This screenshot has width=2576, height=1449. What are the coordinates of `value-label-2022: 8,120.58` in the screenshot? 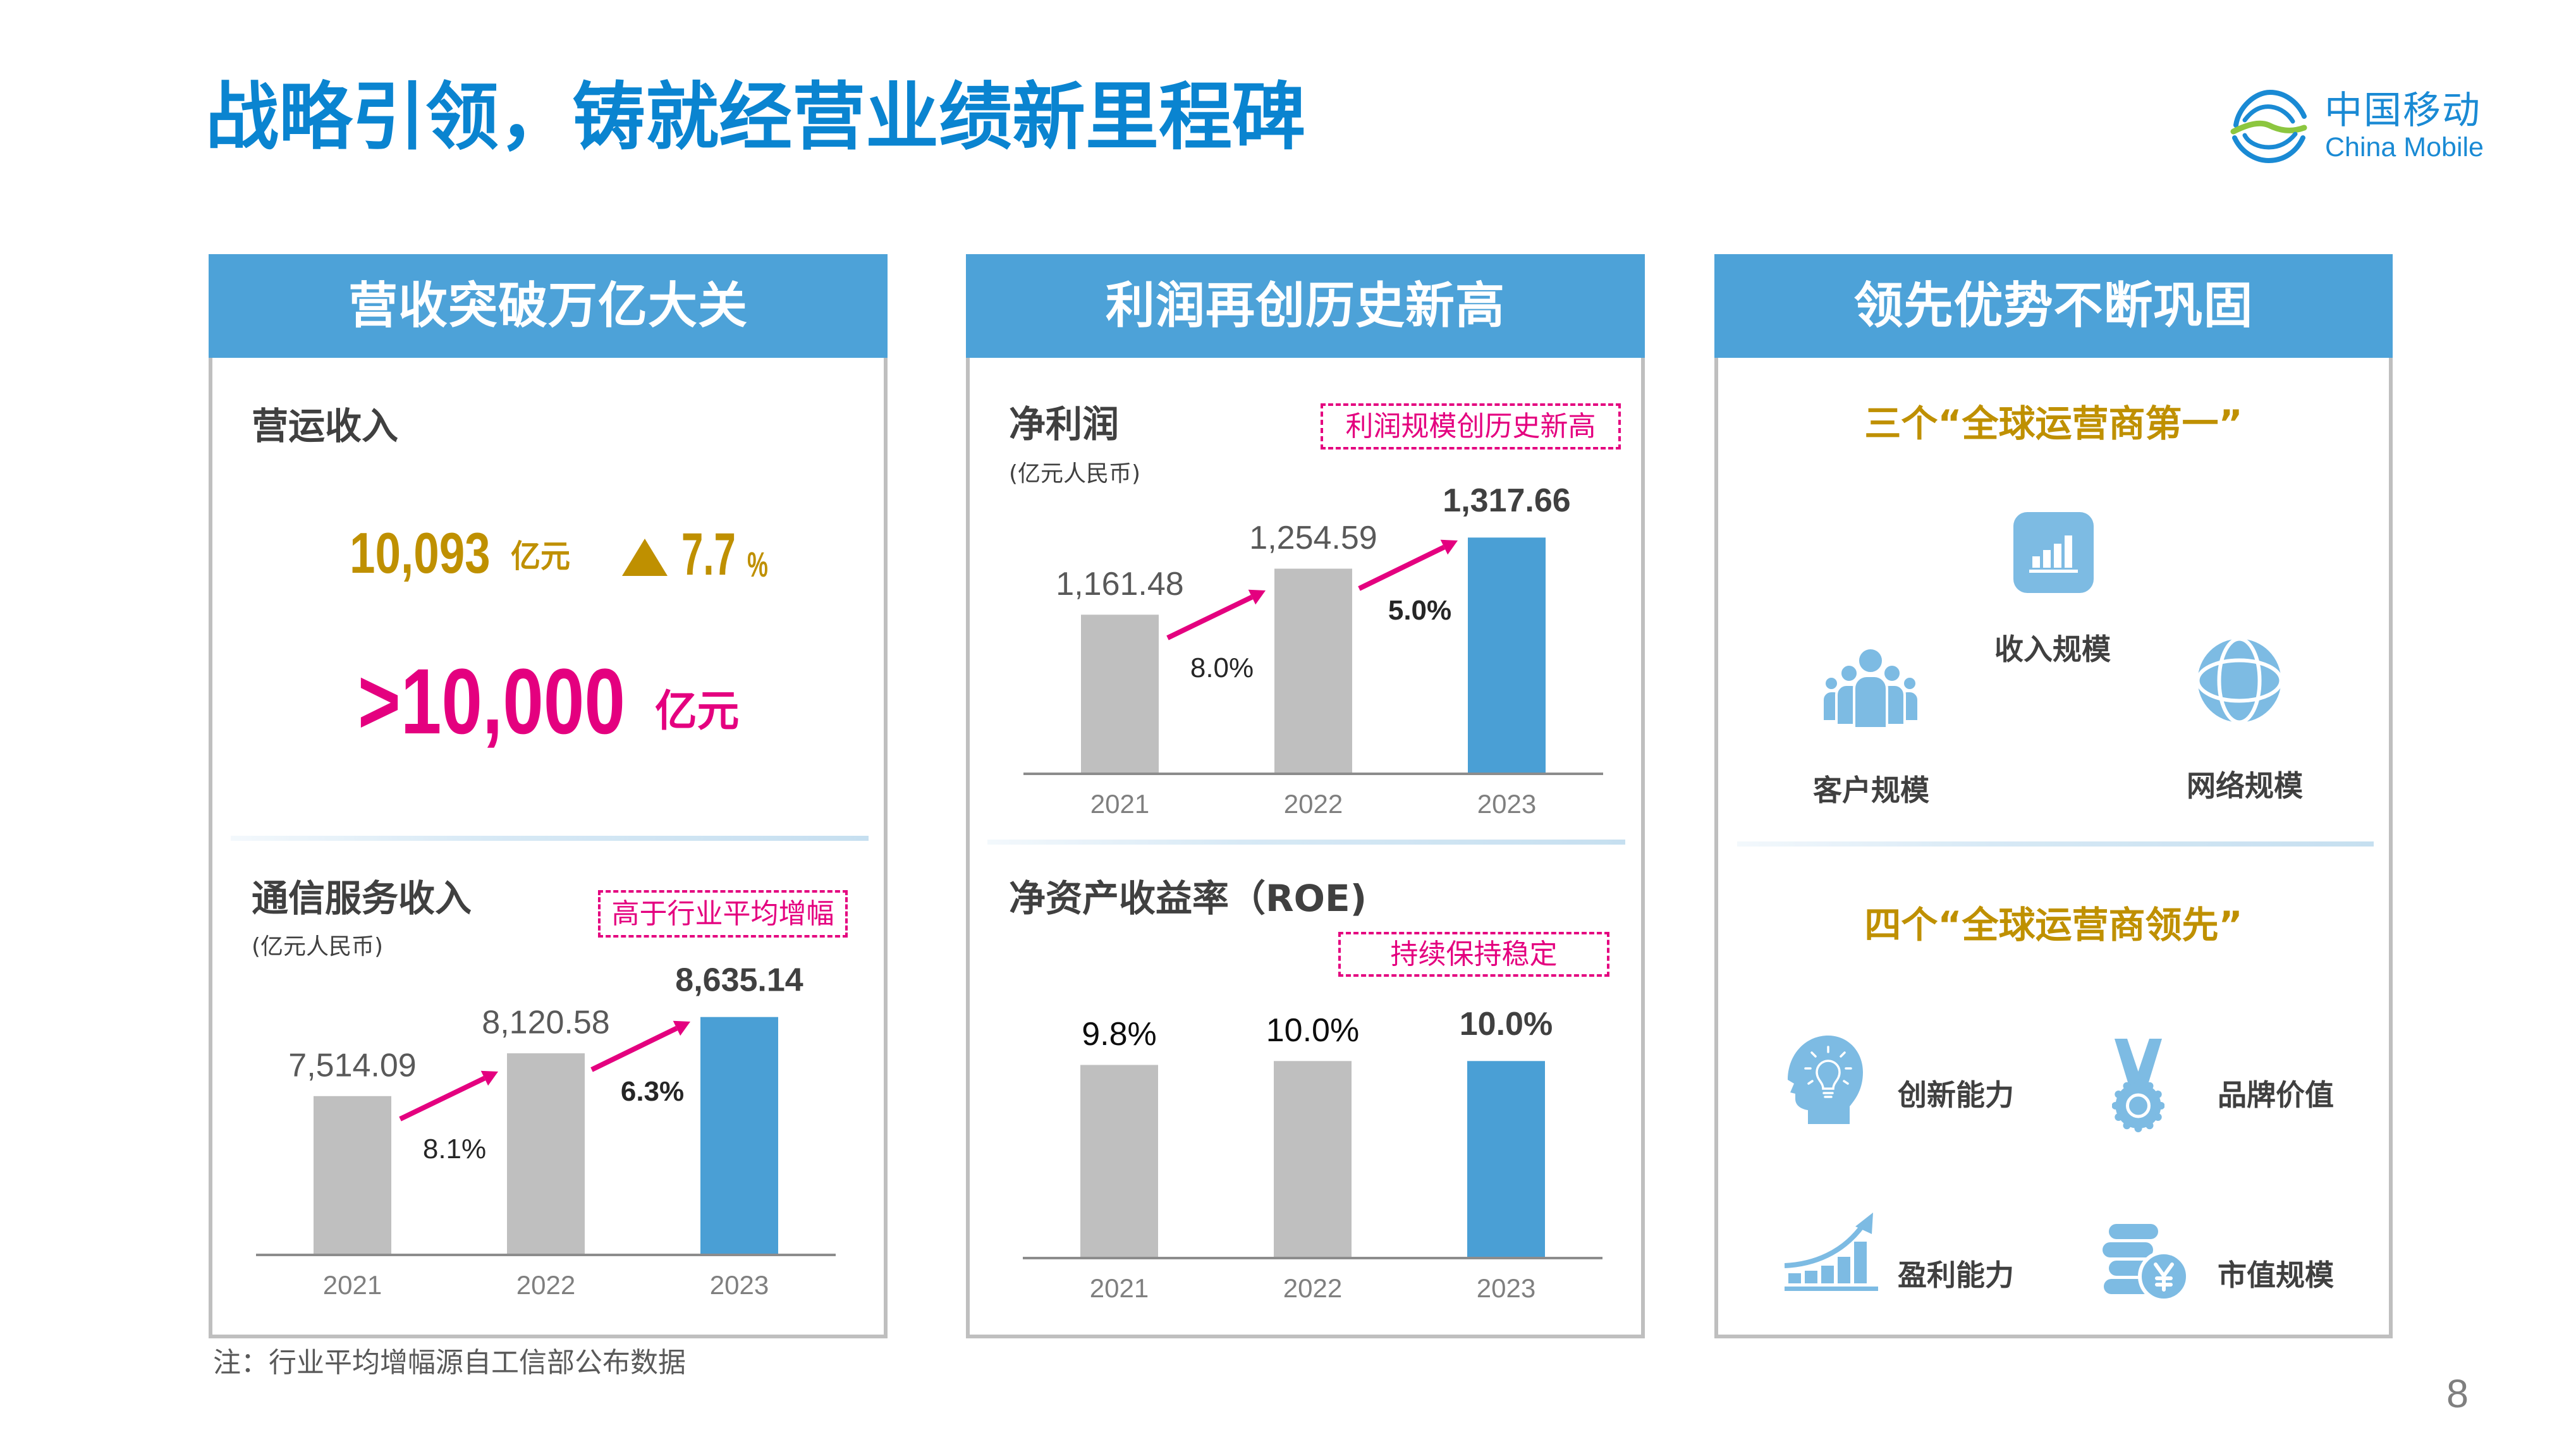 It's located at (545, 1023).